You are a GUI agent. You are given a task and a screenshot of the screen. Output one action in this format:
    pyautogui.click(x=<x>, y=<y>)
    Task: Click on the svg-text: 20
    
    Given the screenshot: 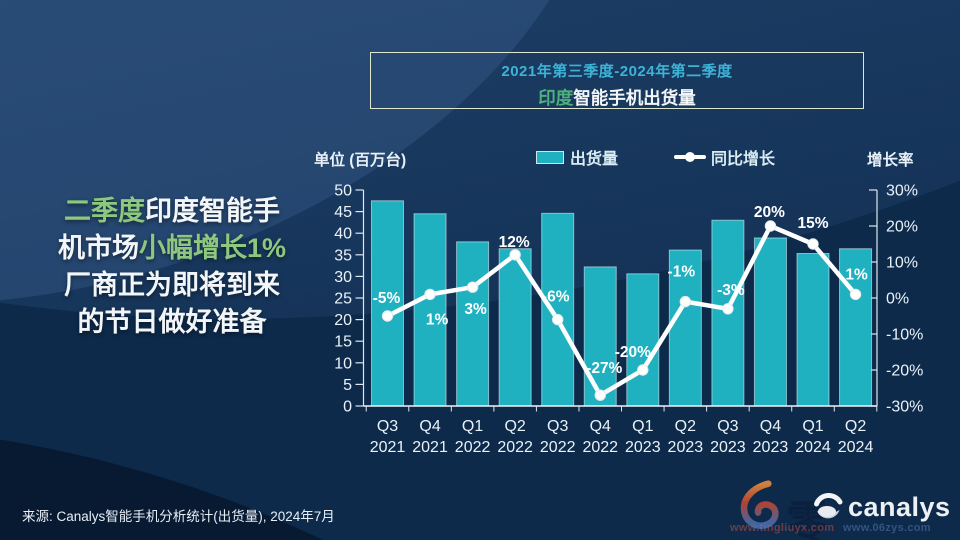 What is the action you would take?
    pyautogui.click(x=343, y=320)
    